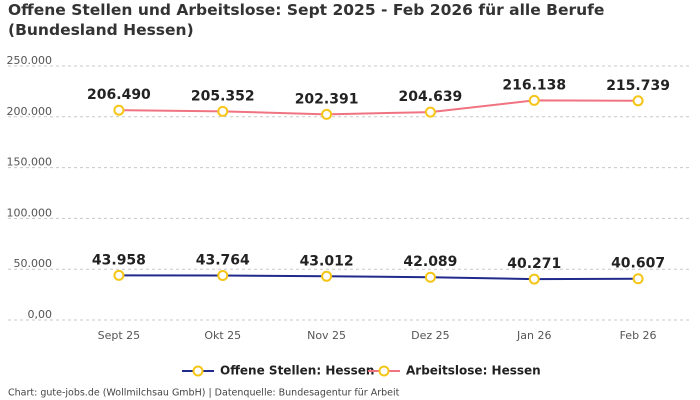 The height and width of the screenshot is (400, 700). What do you see at coordinates (327, 99) in the screenshot?
I see `value-label: 202.391` at bounding box center [327, 99].